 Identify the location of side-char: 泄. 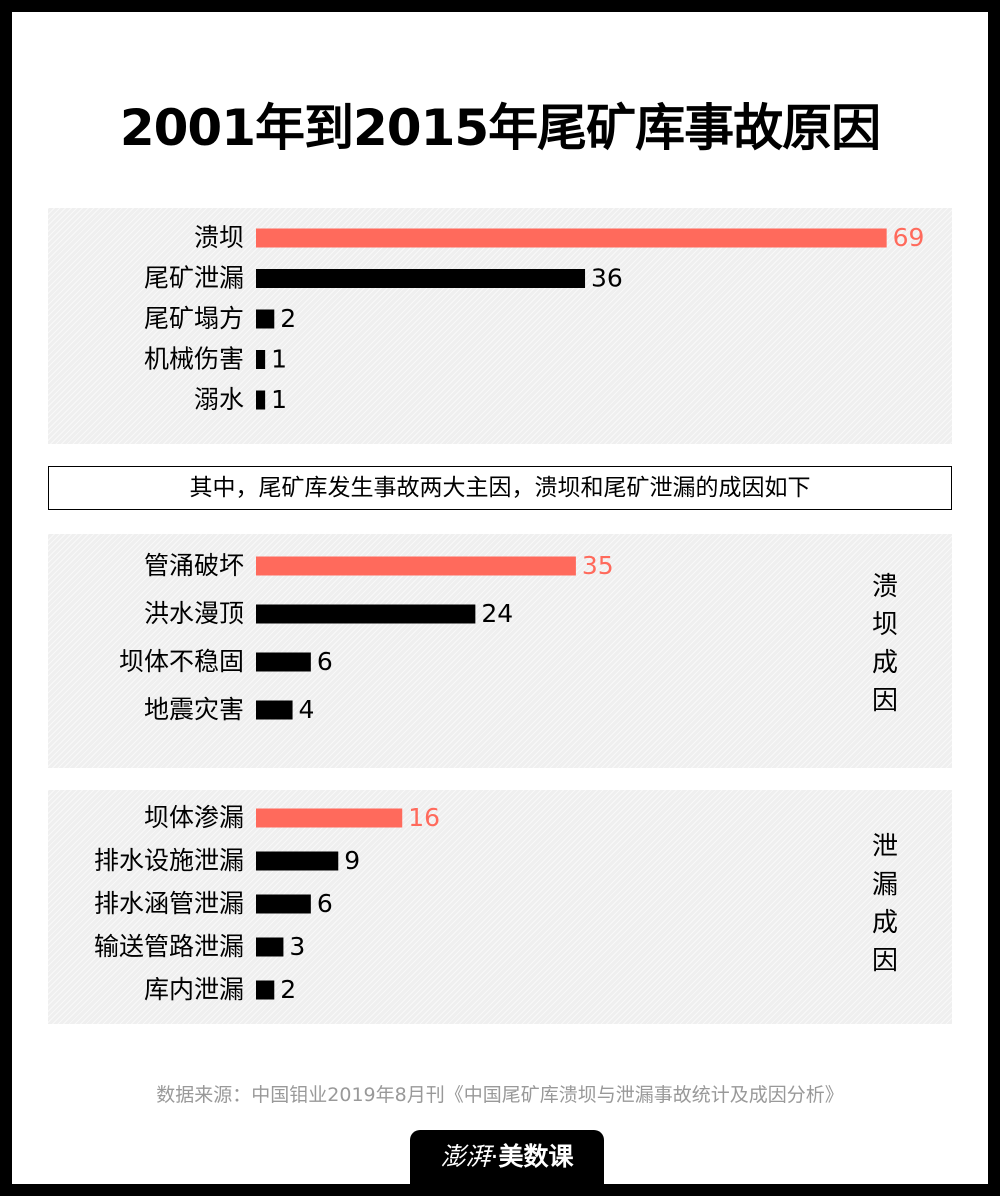
(884, 847).